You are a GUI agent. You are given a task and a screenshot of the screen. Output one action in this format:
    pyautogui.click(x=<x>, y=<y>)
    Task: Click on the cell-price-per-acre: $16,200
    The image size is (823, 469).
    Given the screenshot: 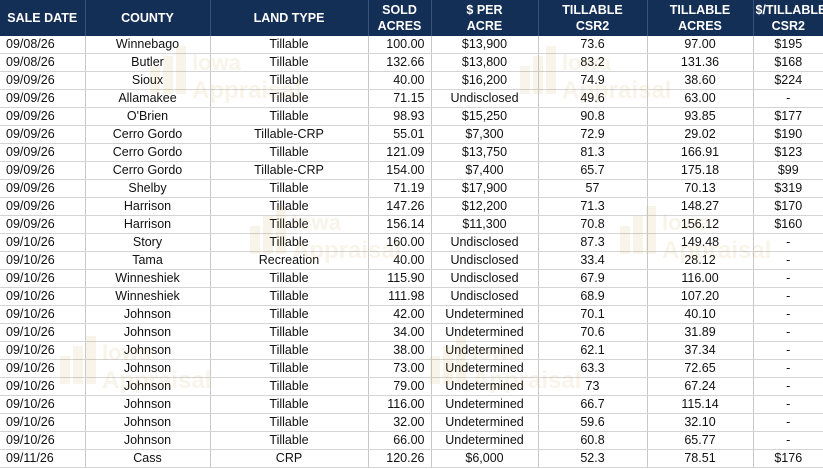 What is the action you would take?
    pyautogui.click(x=485, y=80)
    